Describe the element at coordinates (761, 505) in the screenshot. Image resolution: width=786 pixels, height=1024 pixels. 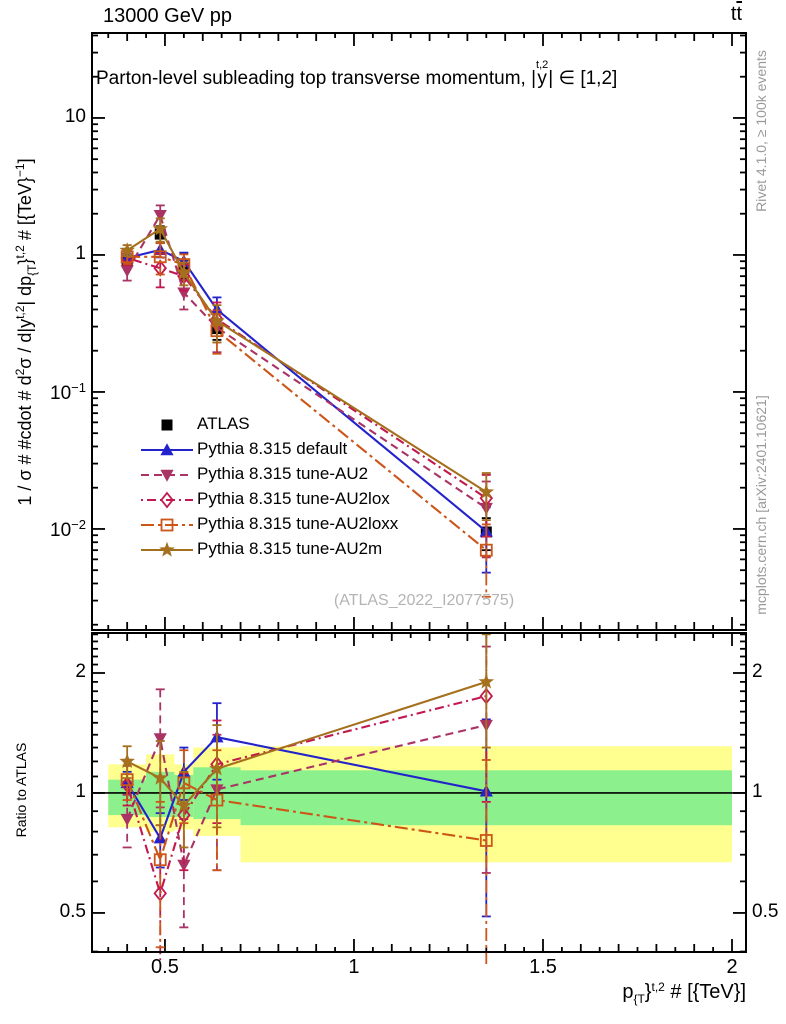
I see `mcplots-note: mcplots.cern.ch [arXiv:2401.10621]` at that location.